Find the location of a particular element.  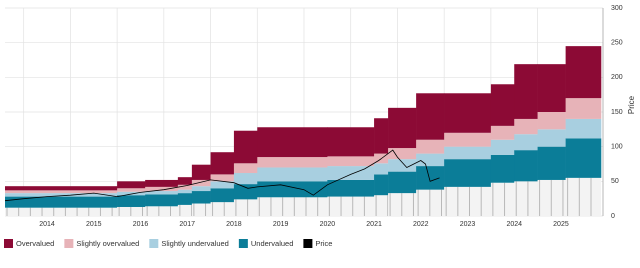

x-tick-label: 2019 is located at coordinates (281, 224).